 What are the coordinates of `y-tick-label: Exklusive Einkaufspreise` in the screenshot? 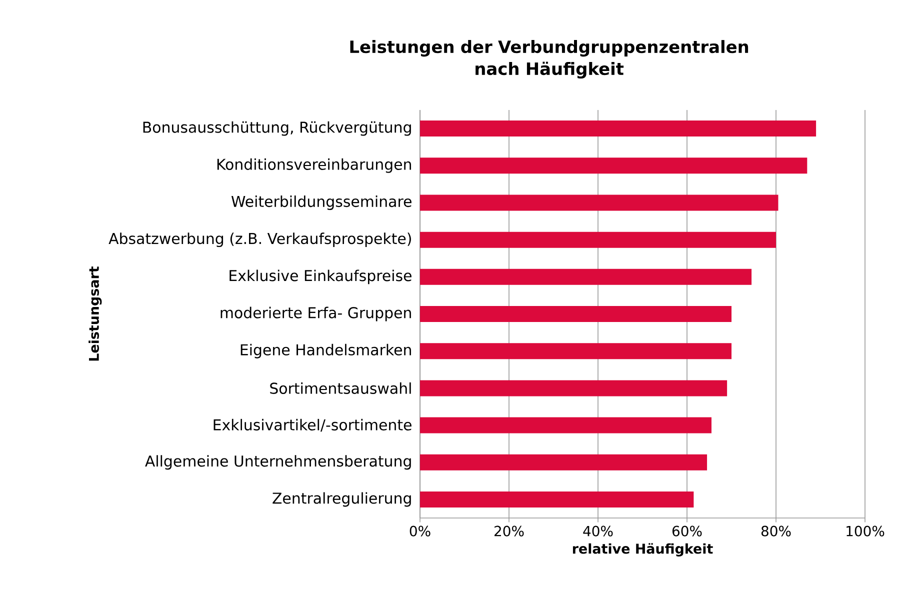 It's located at (321, 277).